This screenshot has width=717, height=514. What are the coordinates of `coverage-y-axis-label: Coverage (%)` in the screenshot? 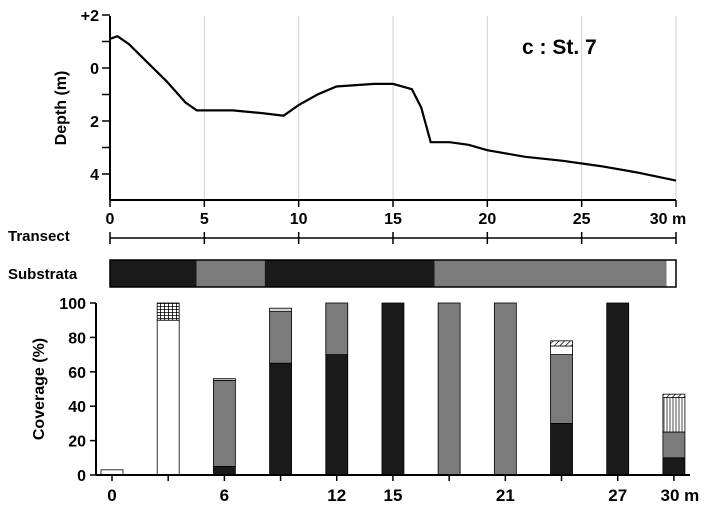 It's located at (39, 389).